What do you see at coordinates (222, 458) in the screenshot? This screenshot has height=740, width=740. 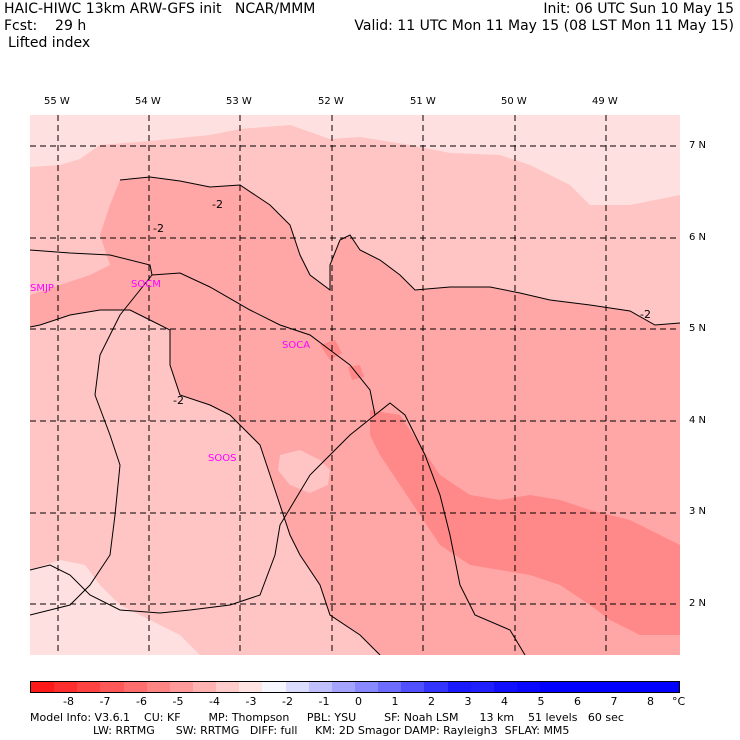 I see `station-label: SOOS` at bounding box center [222, 458].